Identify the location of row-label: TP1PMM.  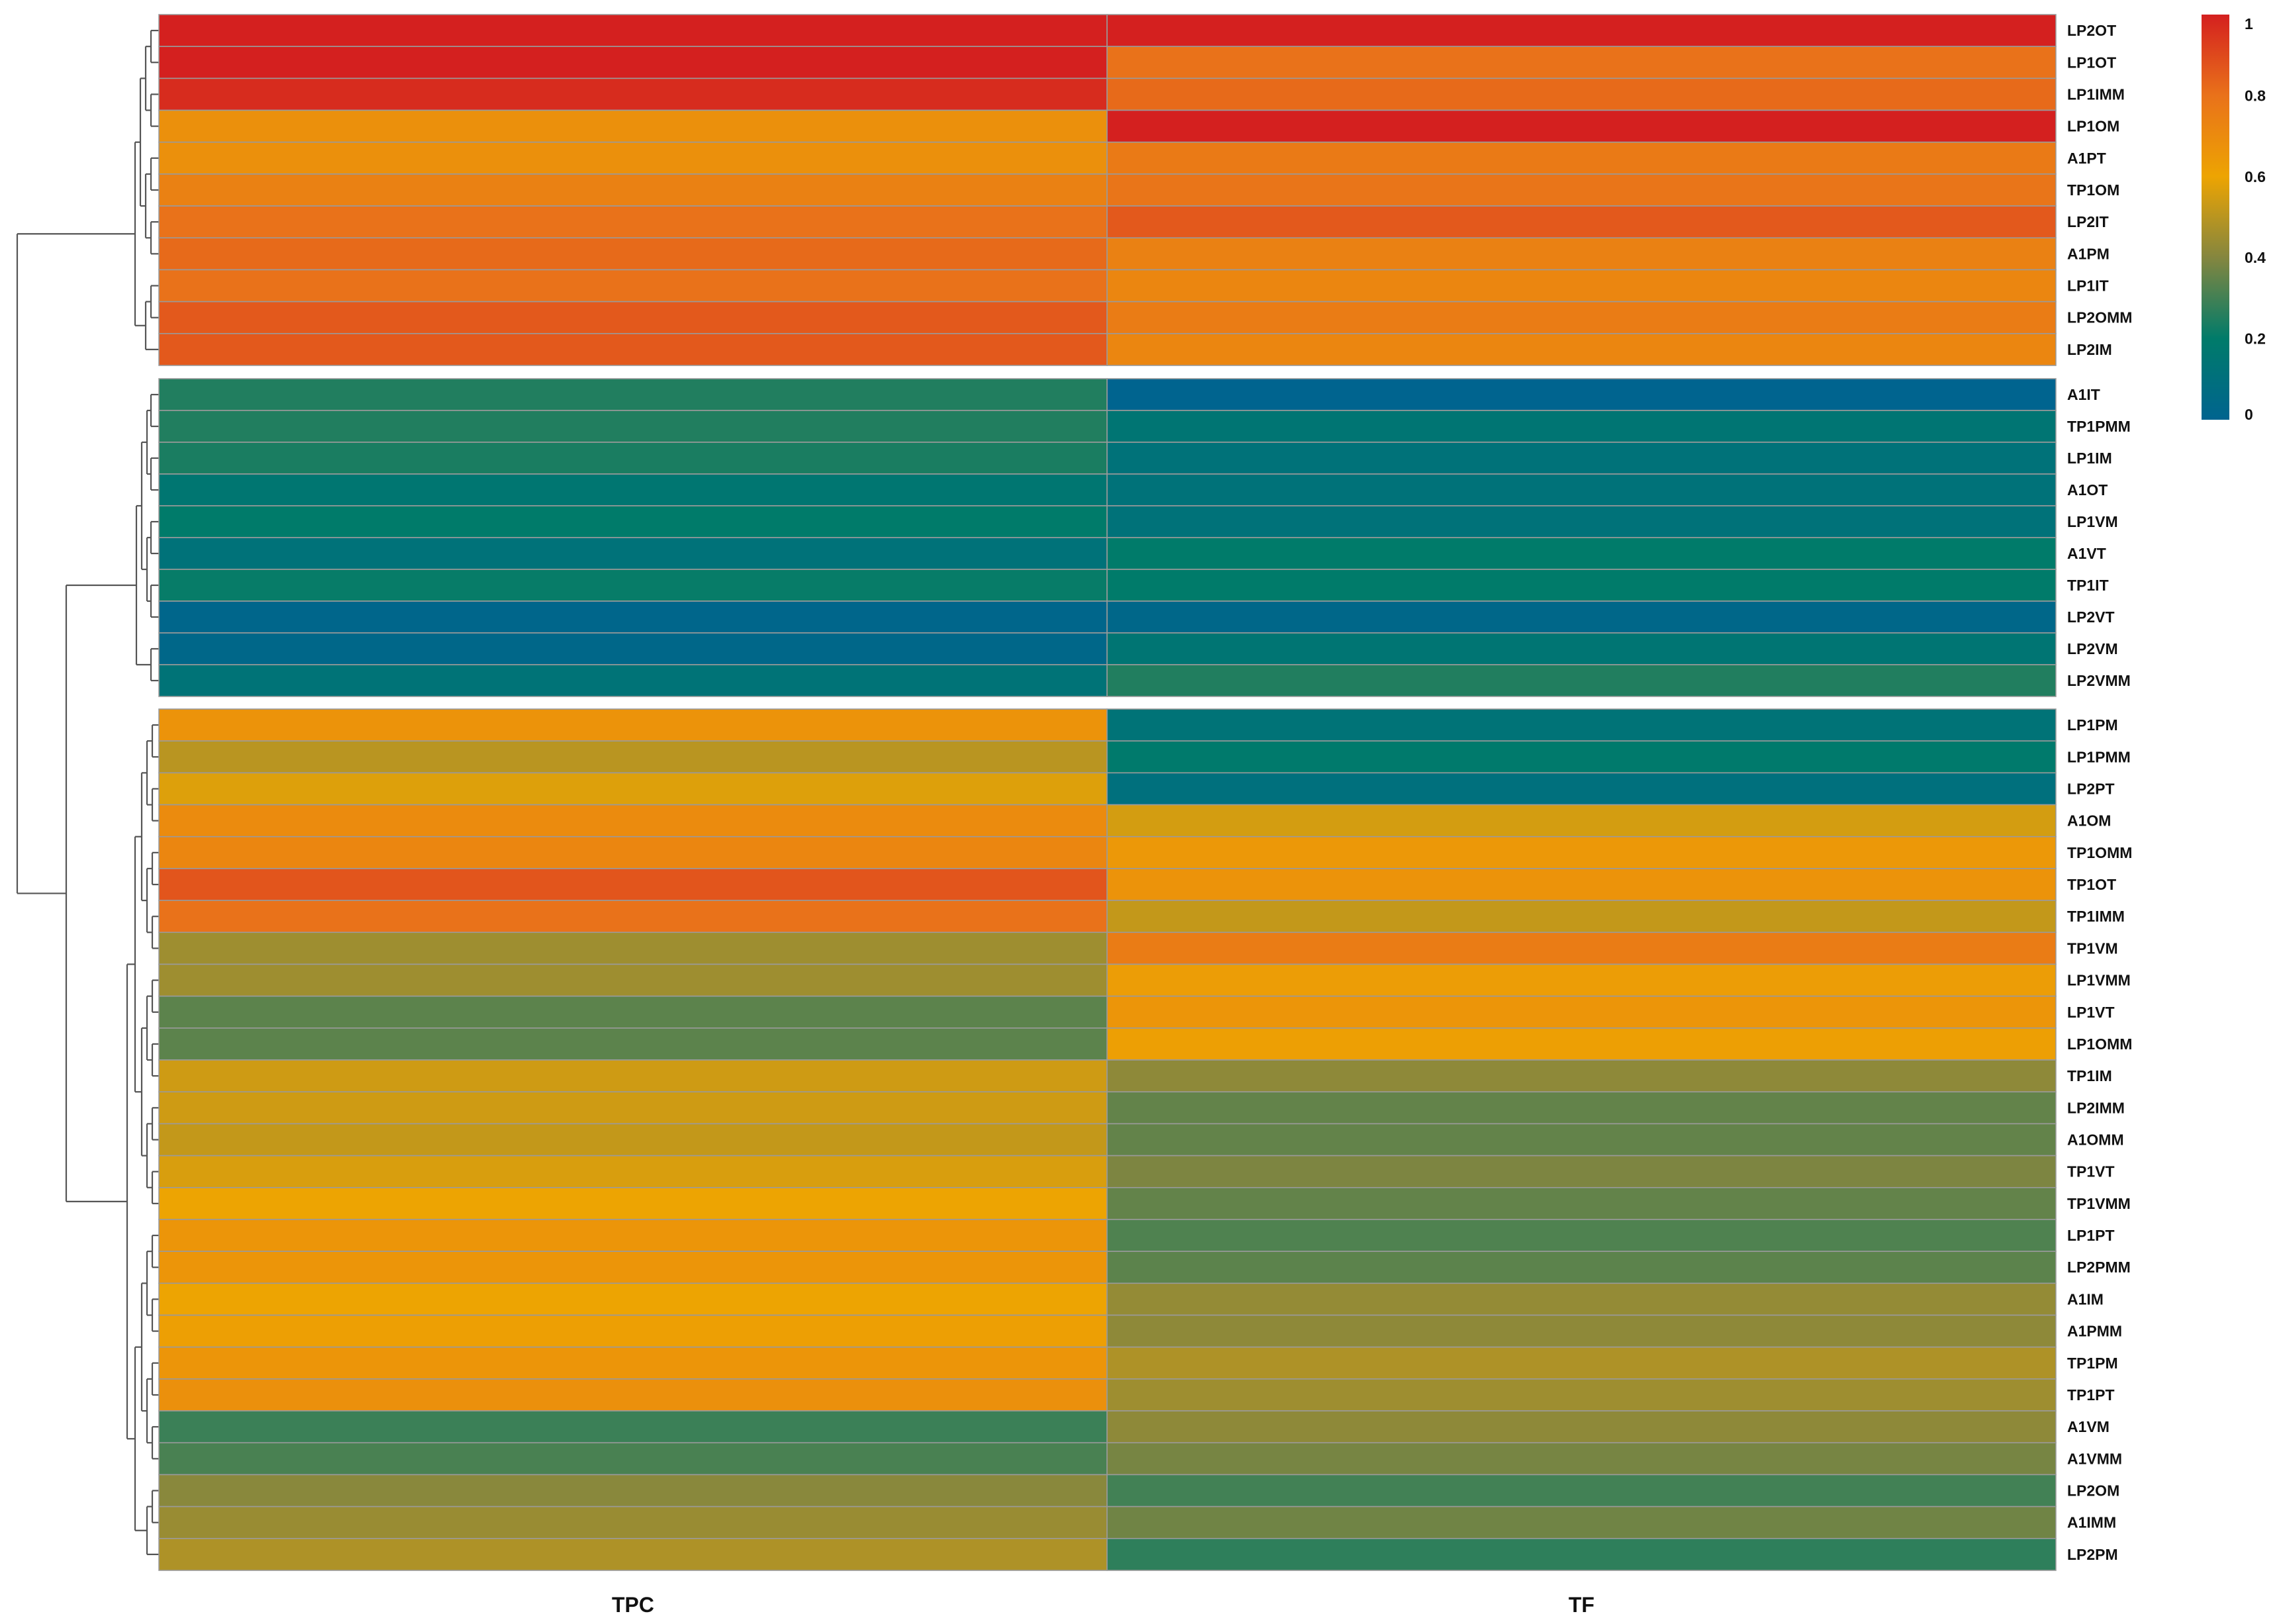
(2099, 426).